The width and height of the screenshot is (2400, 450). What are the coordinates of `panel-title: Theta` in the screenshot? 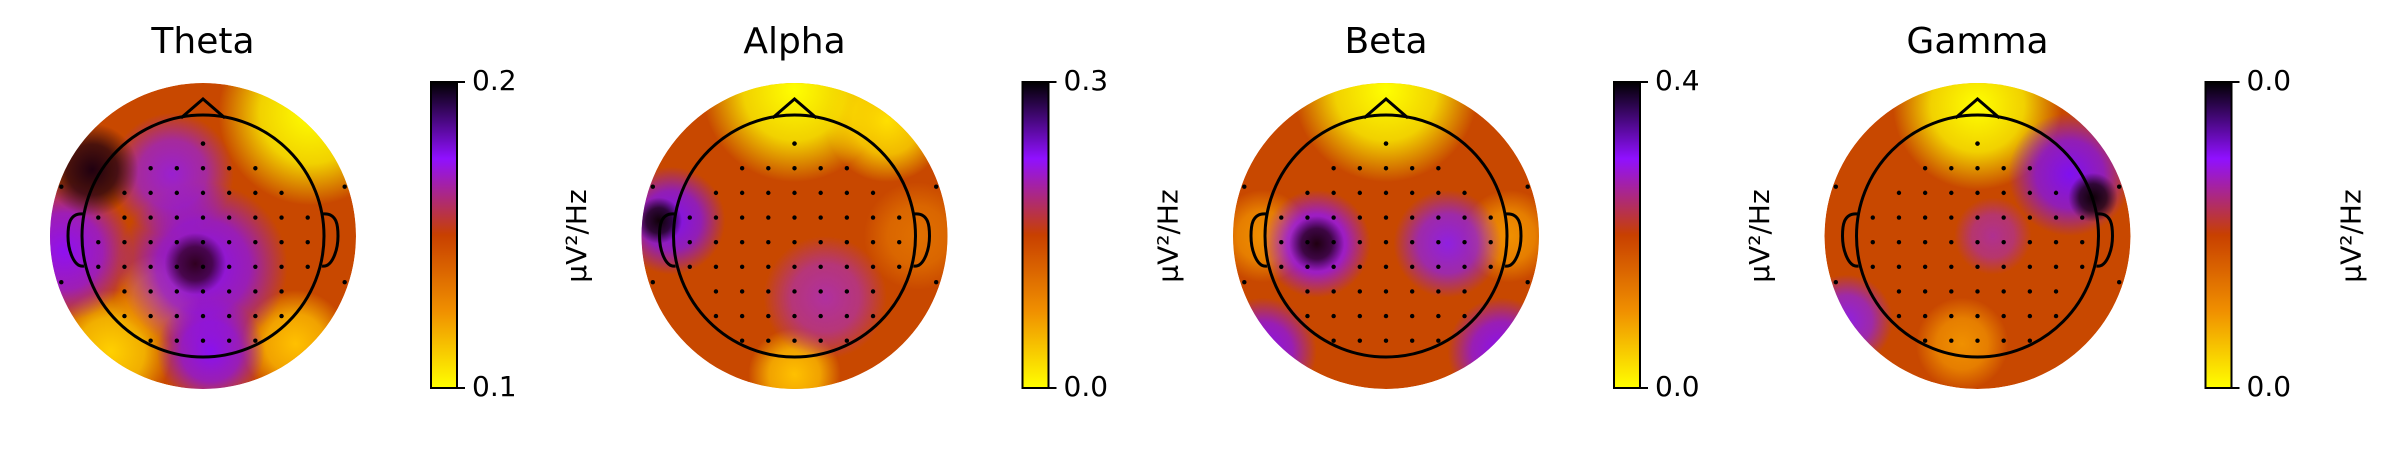 It's located at (202, 41).